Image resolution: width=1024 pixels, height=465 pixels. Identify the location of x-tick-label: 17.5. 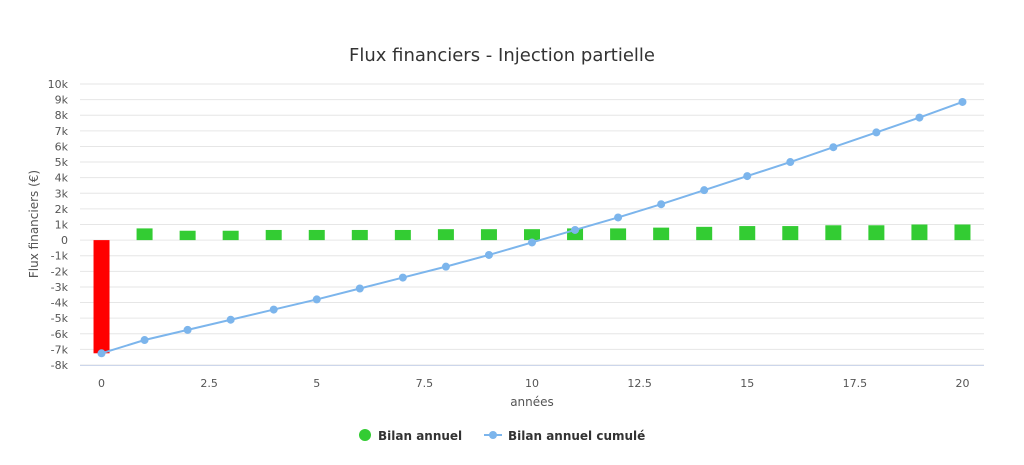
(855, 383).